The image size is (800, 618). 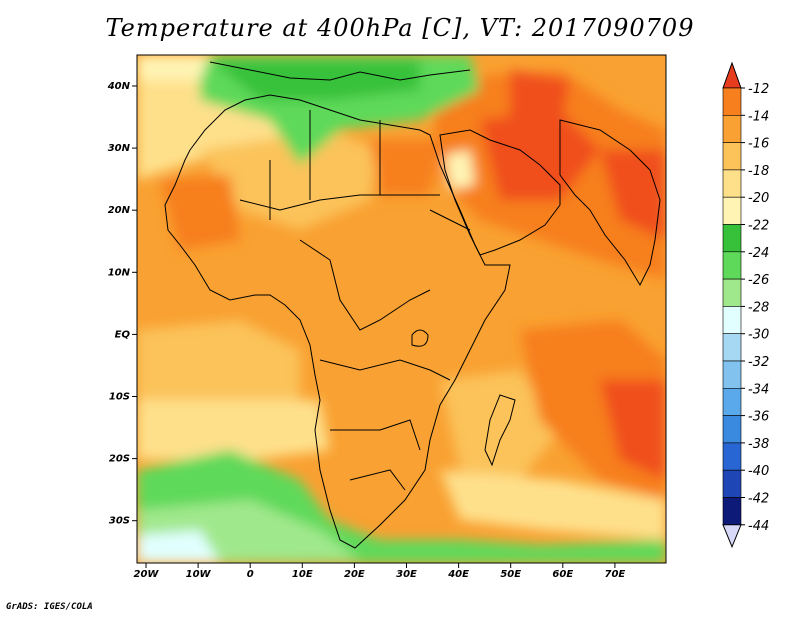 What do you see at coordinates (354, 574) in the screenshot?
I see `lon-label: 20E` at bounding box center [354, 574].